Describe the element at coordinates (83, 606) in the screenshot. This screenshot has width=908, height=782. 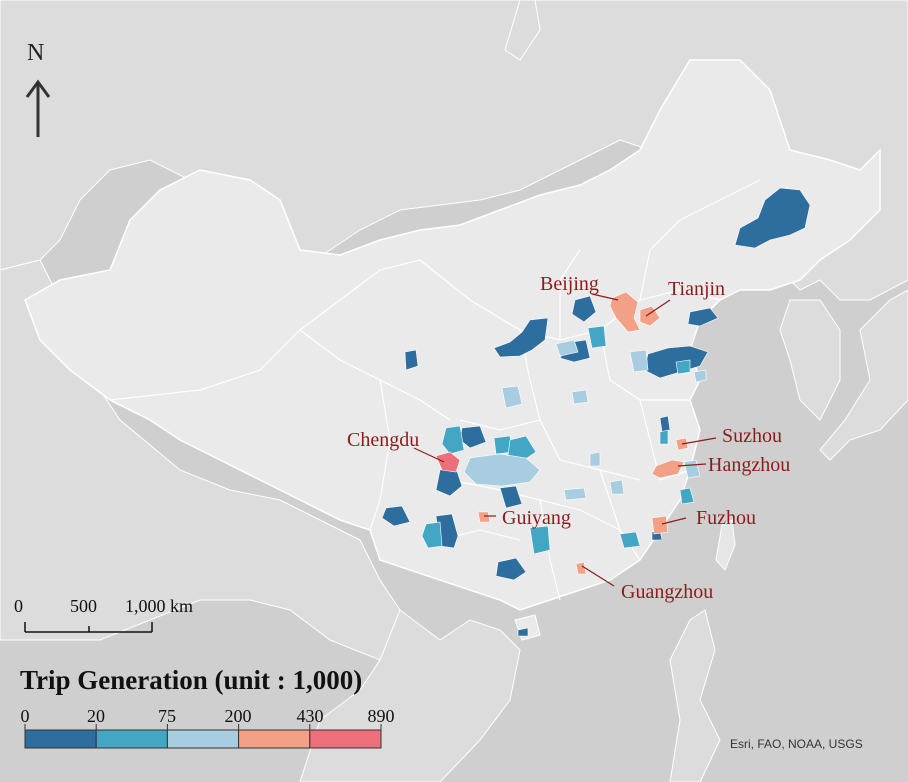
I see `scale-label-500: 500` at that location.